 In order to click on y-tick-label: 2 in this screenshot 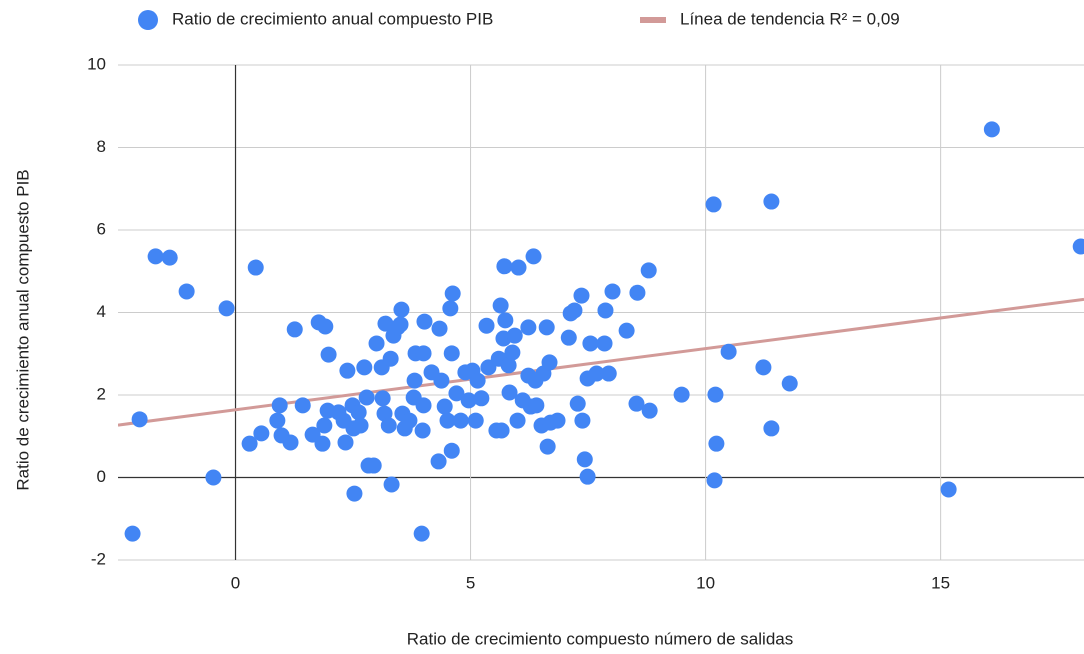, I will do `click(101, 393)`.